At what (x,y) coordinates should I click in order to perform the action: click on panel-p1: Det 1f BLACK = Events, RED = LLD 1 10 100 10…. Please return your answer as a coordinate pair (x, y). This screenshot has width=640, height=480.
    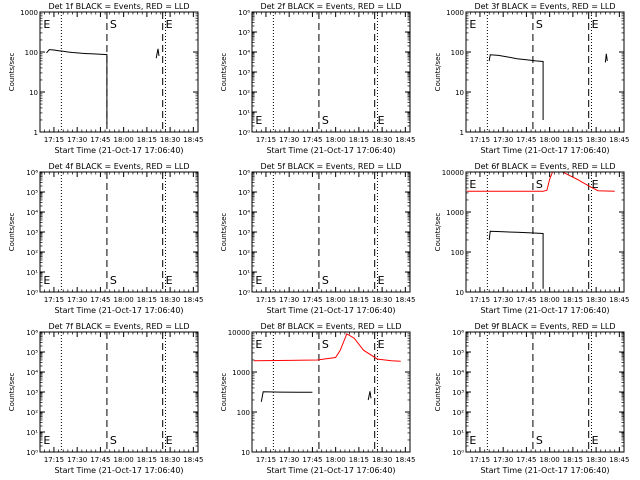
    Looking at the image, I should click on (105, 78).